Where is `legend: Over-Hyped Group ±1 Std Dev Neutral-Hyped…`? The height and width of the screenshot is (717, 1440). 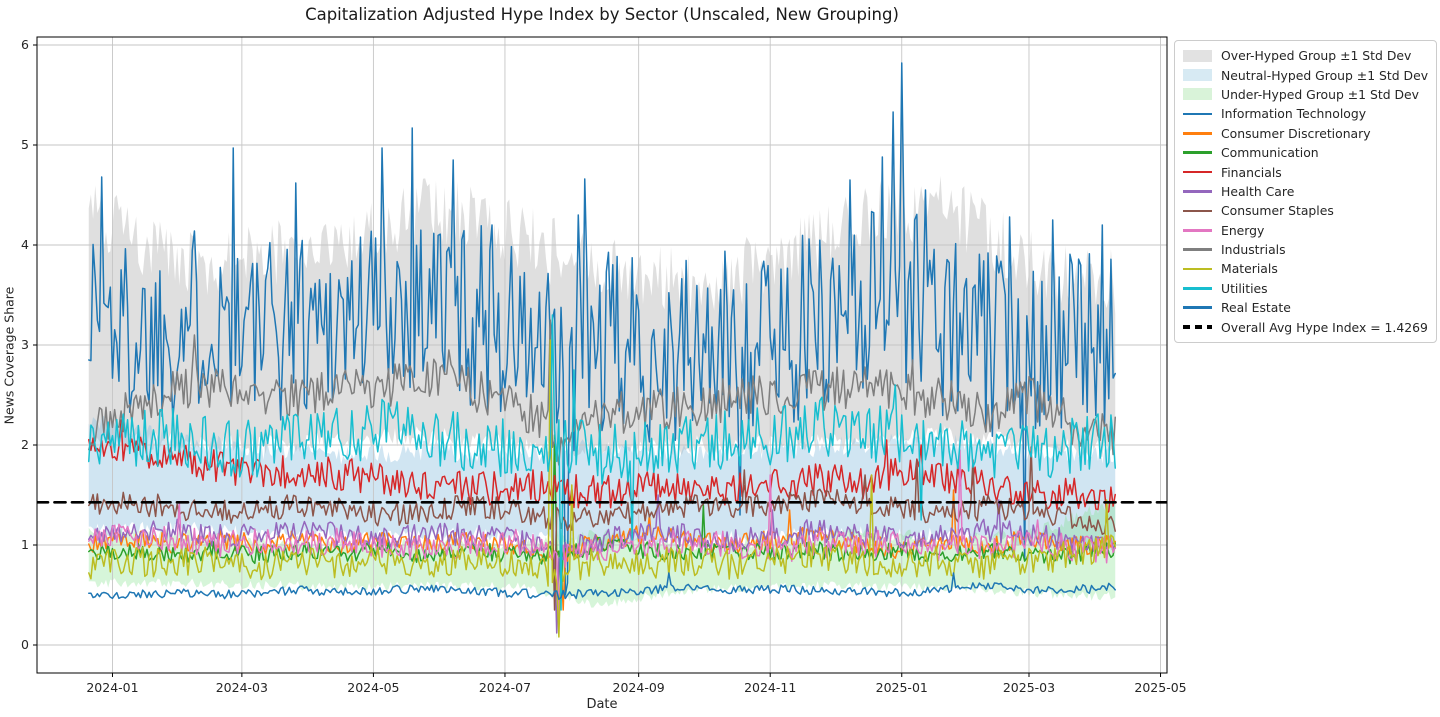 legend: Over-Hyped Group ±1 Std Dev Neutral-Hyped… is located at coordinates (1305, 191).